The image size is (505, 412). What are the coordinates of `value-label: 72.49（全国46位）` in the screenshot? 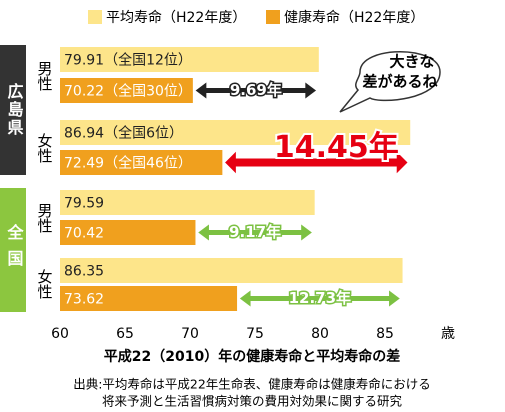 It's located at (128, 163).